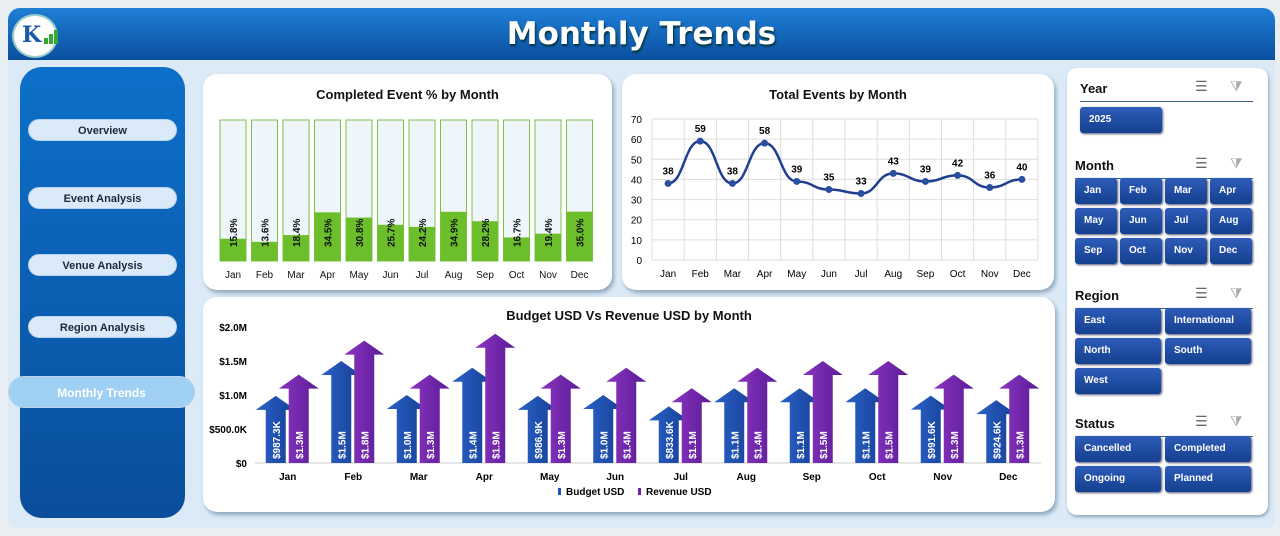  Describe the element at coordinates (1141, 191) in the screenshot. I see `slicer-month-item: Feb` at that location.